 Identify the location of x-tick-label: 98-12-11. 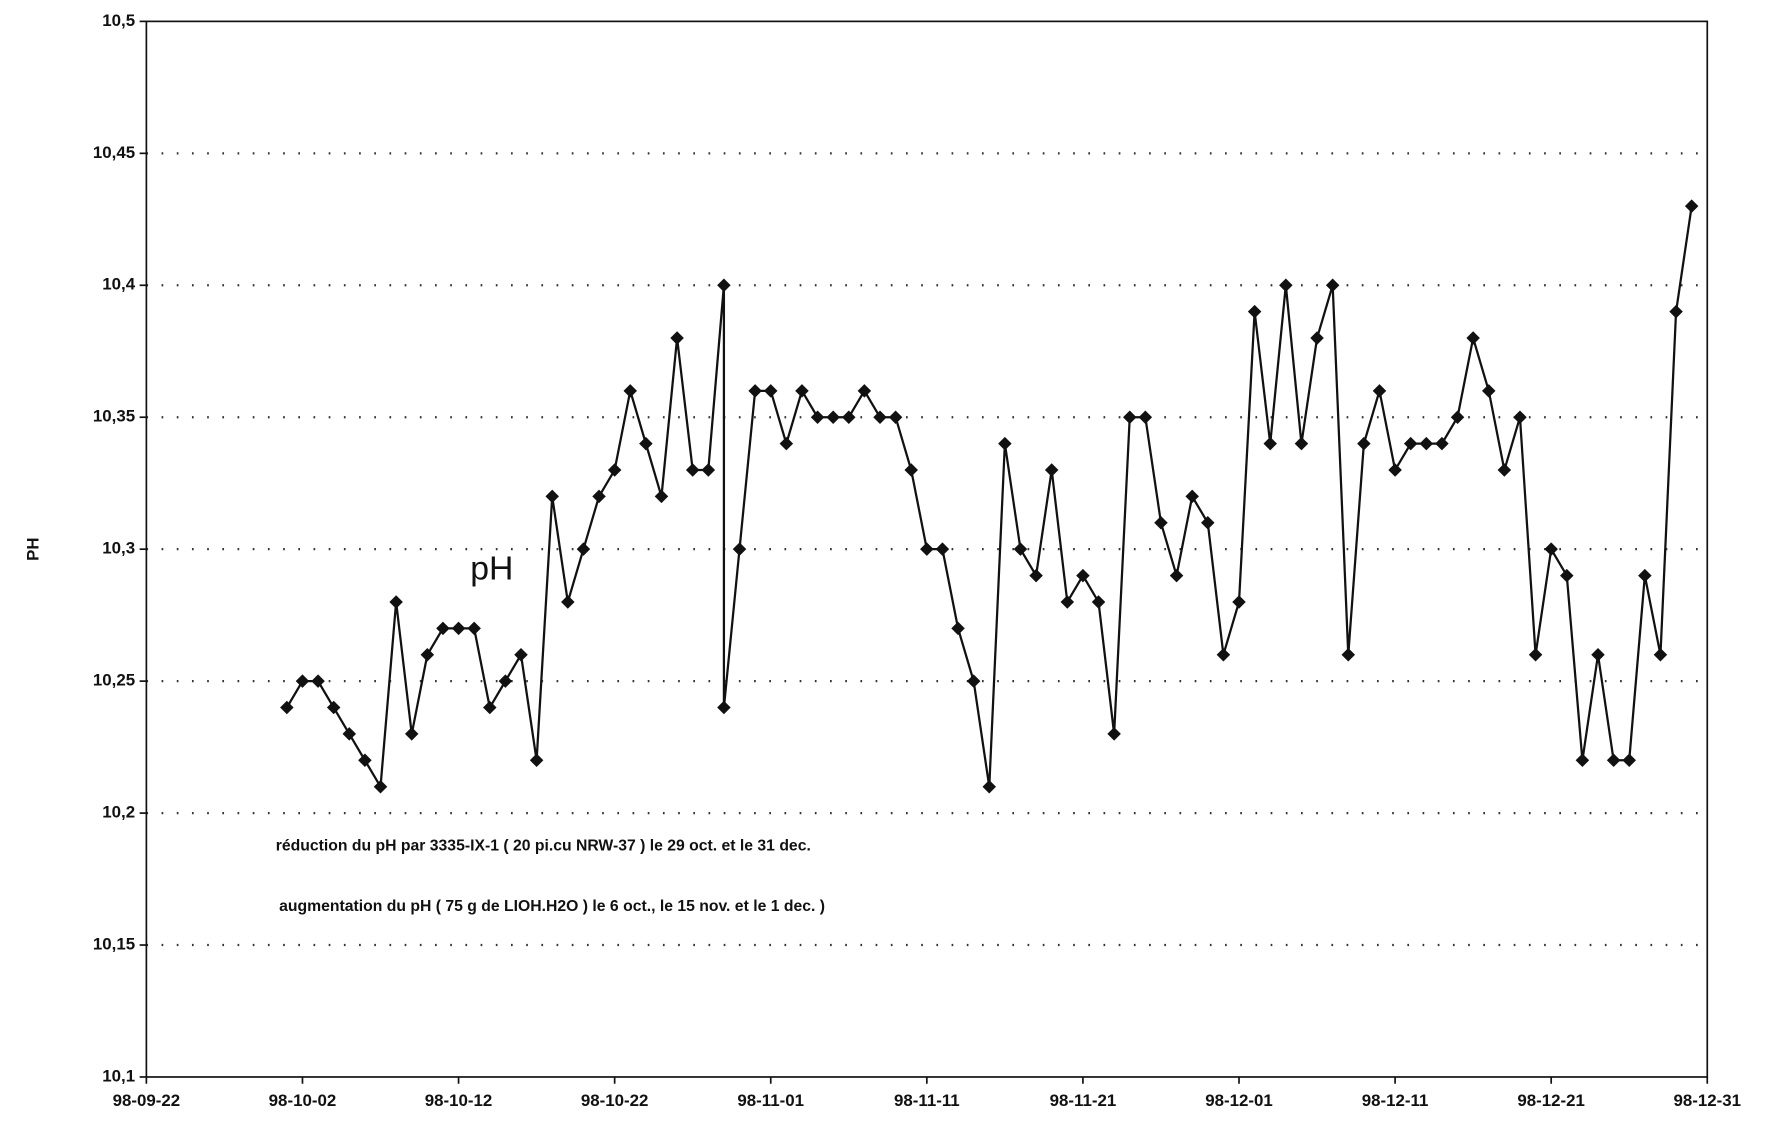
(1395, 1100).